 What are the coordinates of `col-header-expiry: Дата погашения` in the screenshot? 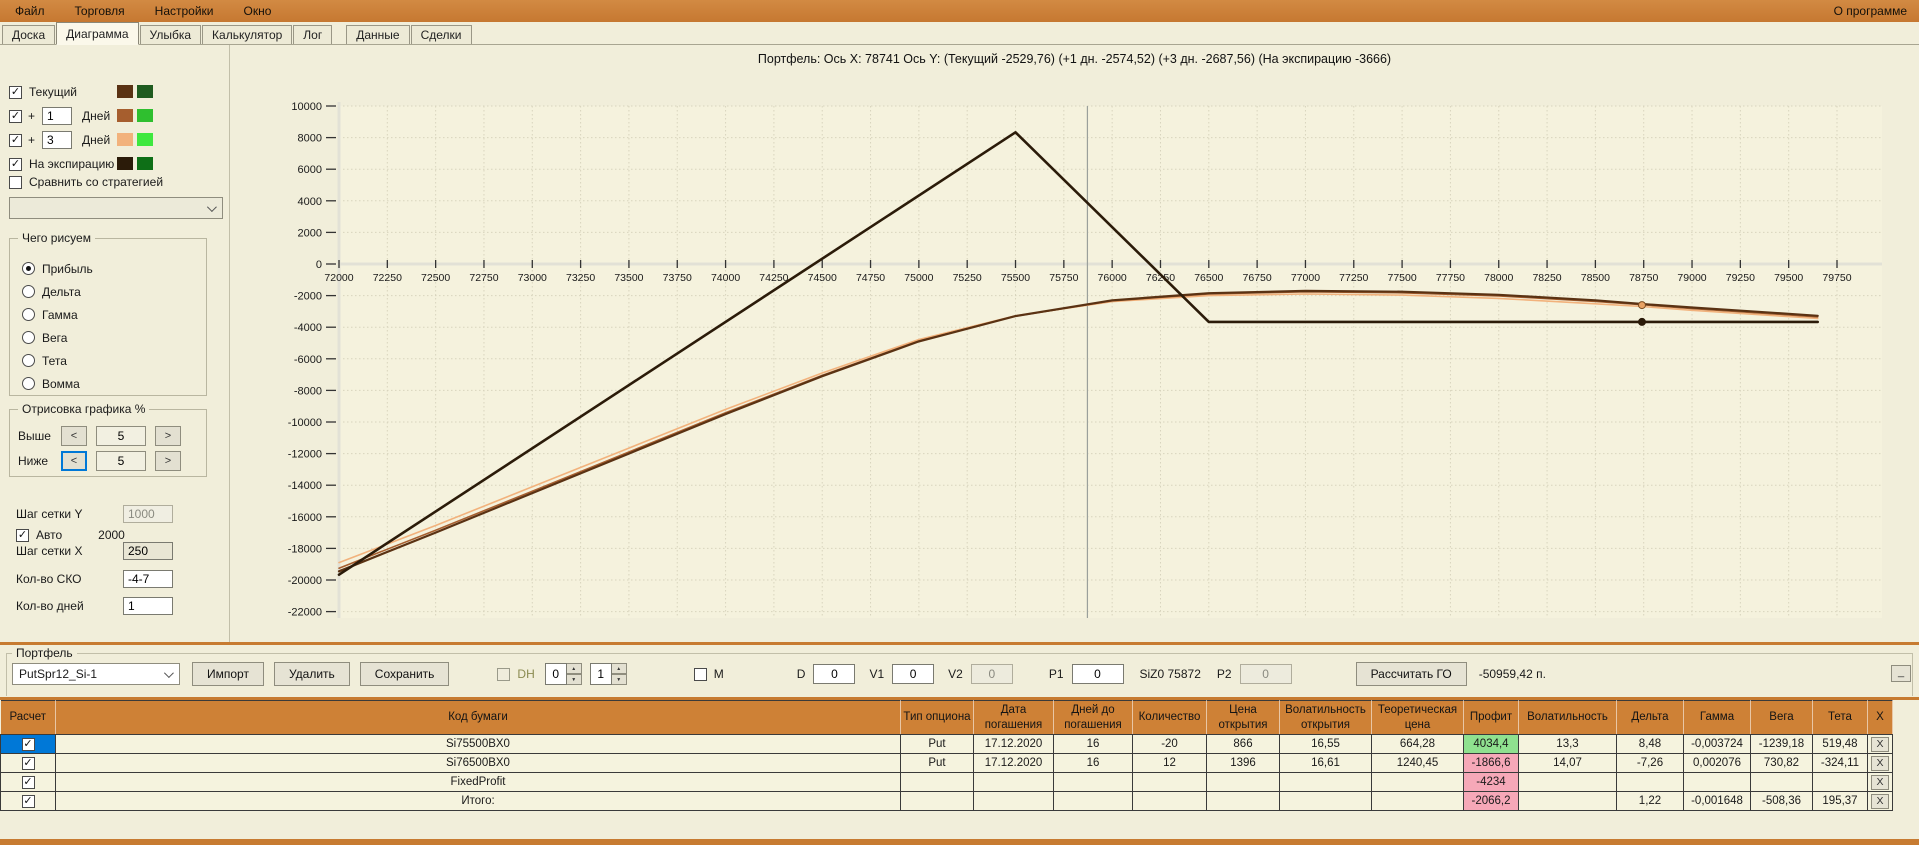 It's located at (1013, 717).